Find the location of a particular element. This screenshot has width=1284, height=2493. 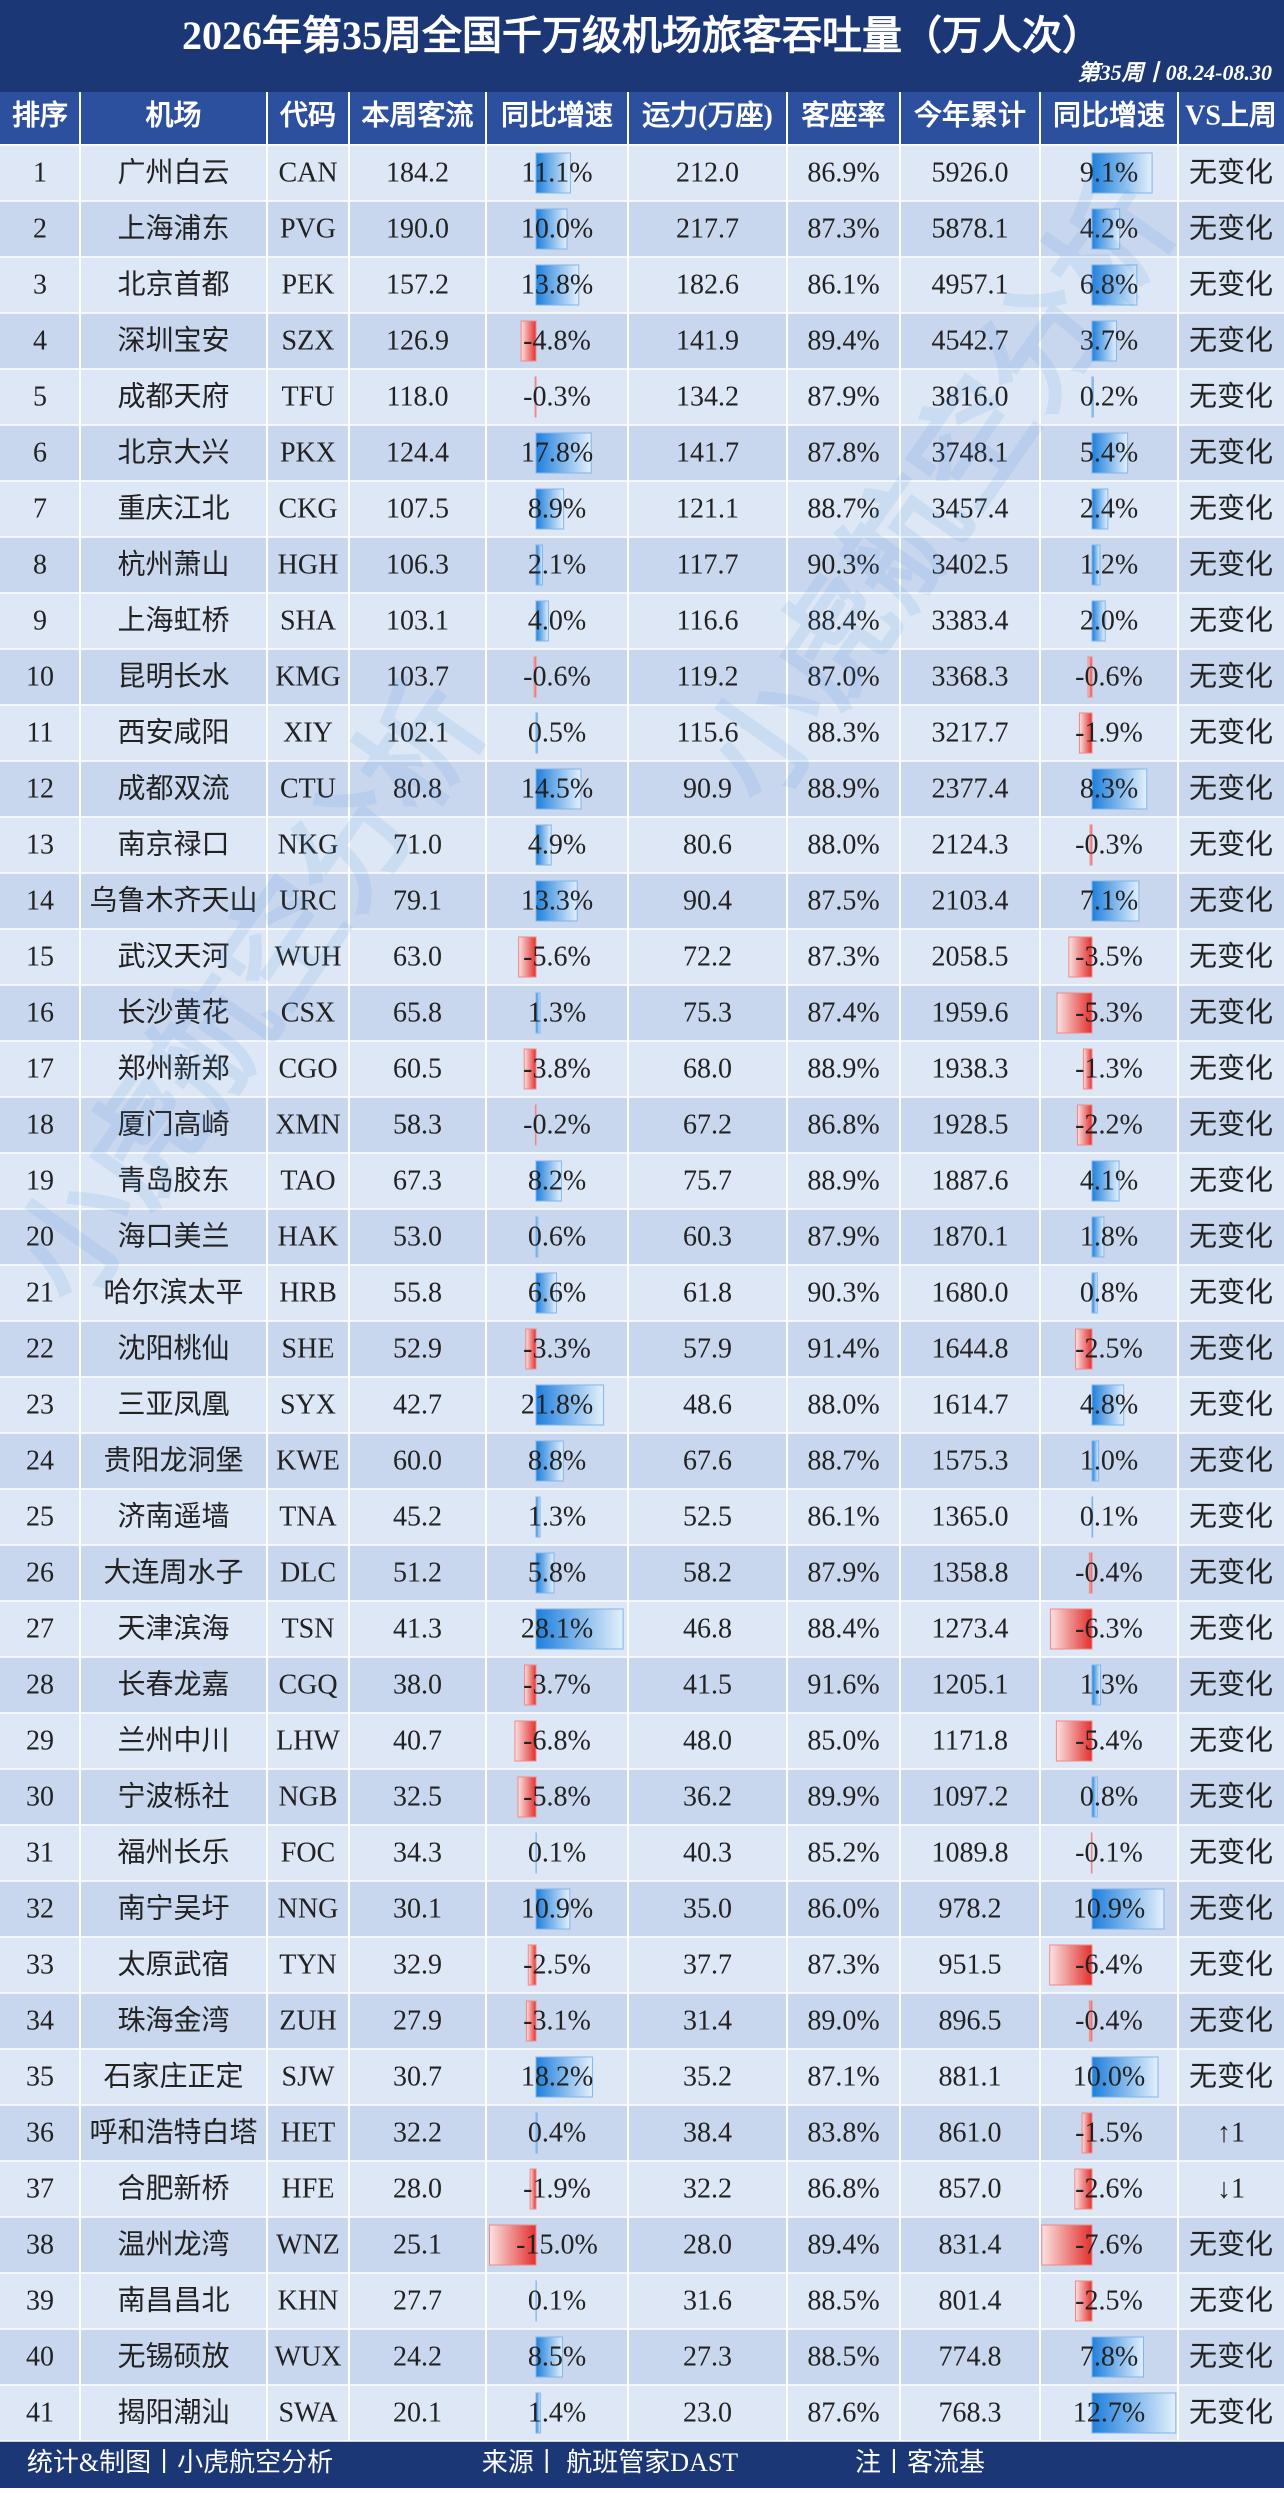

table-cell: 30.1 is located at coordinates (417, 1908).